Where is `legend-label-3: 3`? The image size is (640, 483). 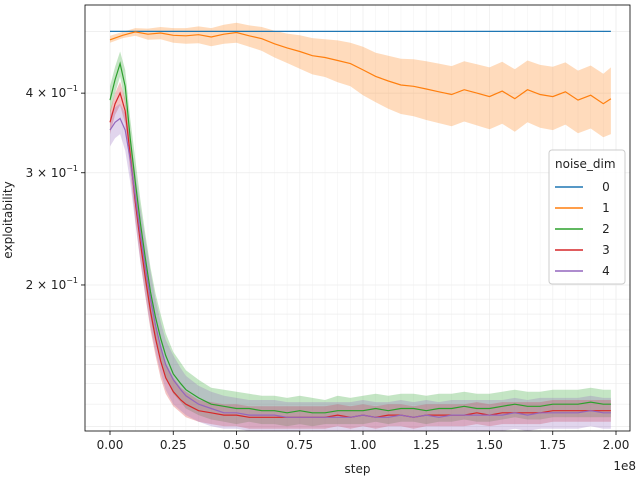 legend-label-3: 3 is located at coordinates (606, 250).